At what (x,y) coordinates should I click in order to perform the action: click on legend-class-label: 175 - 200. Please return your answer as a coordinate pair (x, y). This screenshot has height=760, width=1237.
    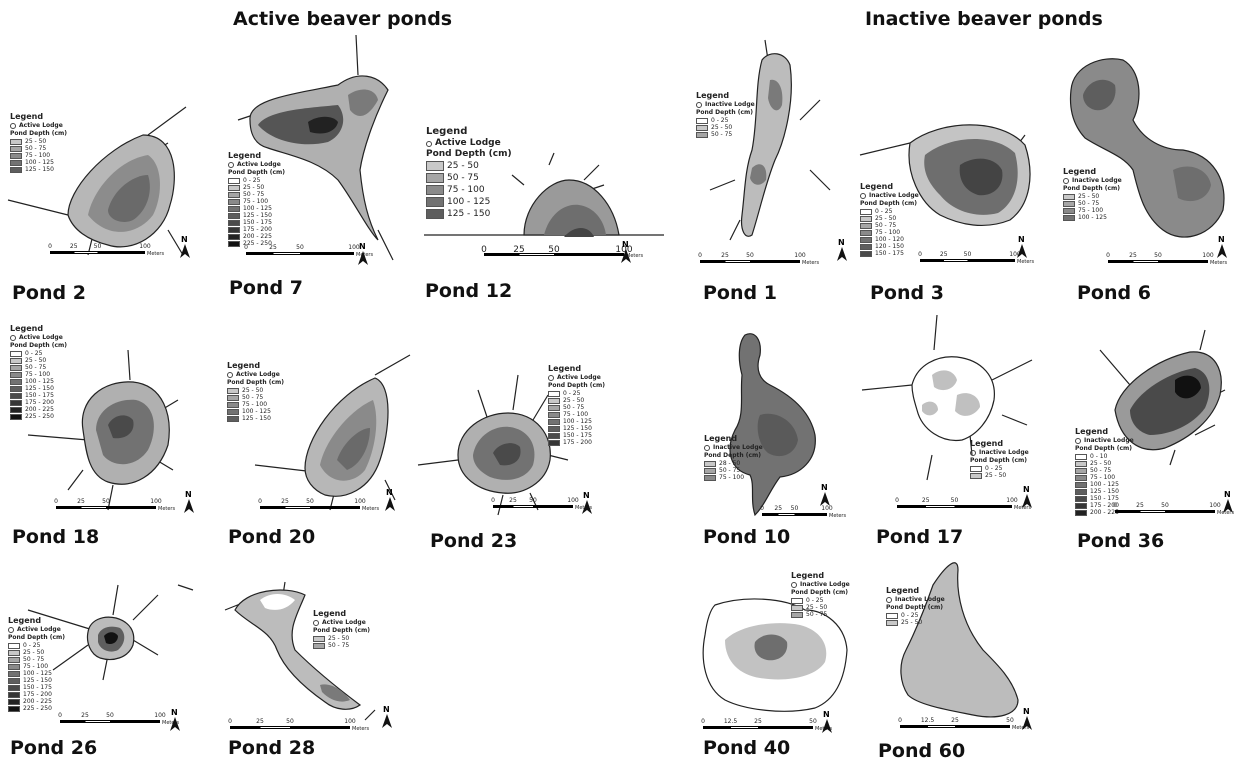
    Looking at the image, I should click on (1104, 505).